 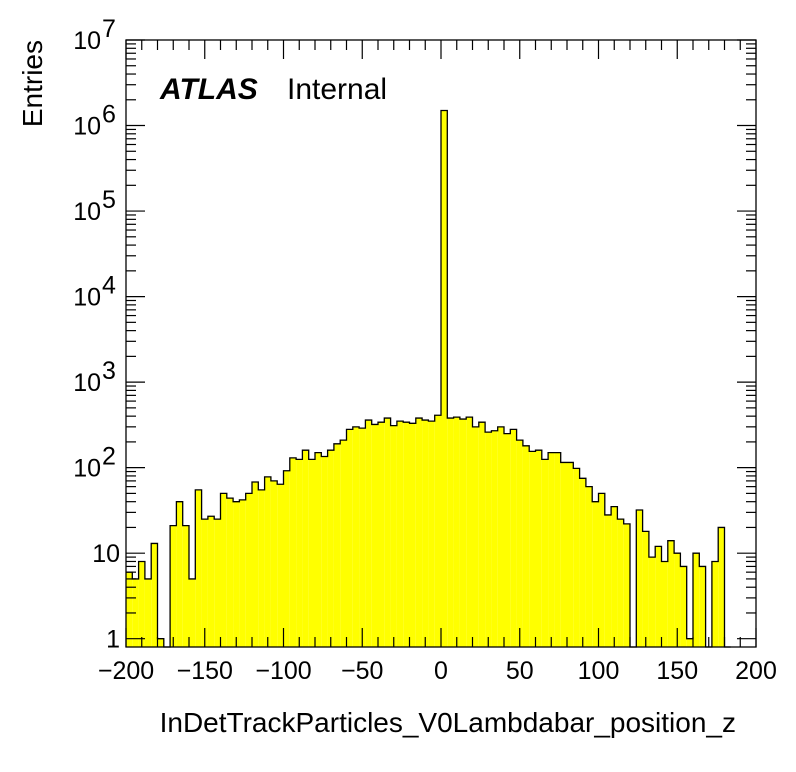 I want to click on internal-label: Internal, so click(x=337, y=89).